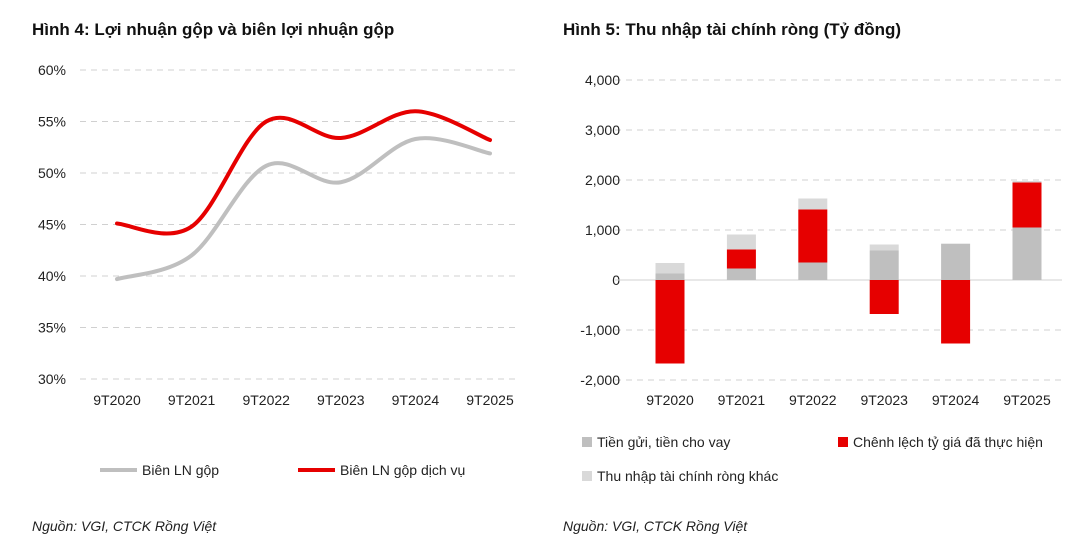 The image size is (1081, 547). Describe the element at coordinates (600, 380) in the screenshot. I see `y-tick-label: -2,000` at that location.